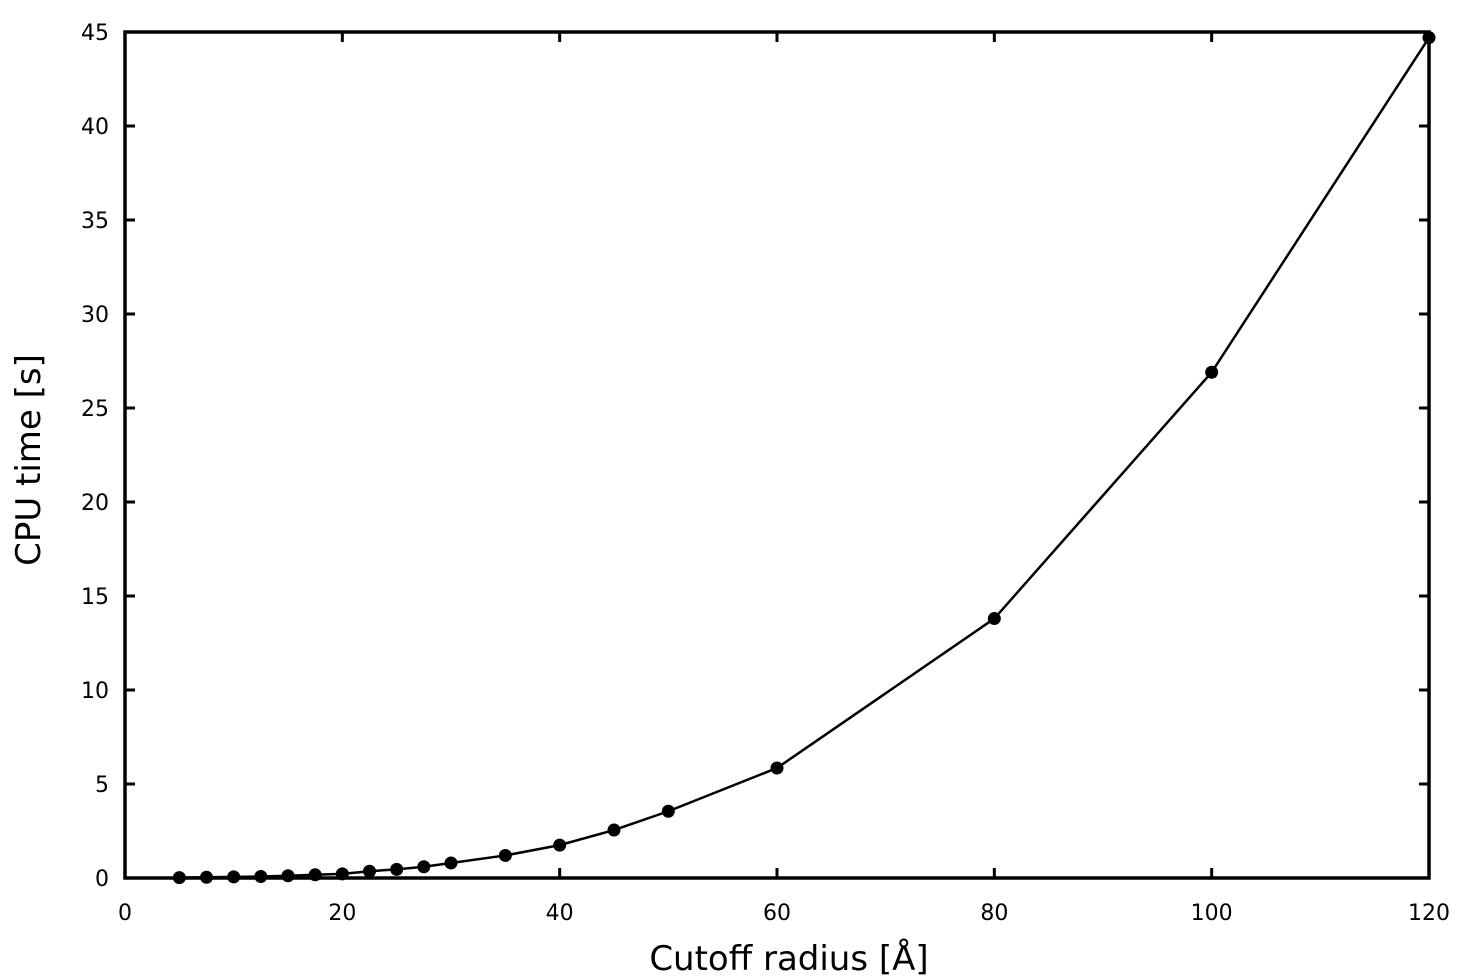  Describe the element at coordinates (102, 879) in the screenshot. I see `y-tick-label: 0` at that location.